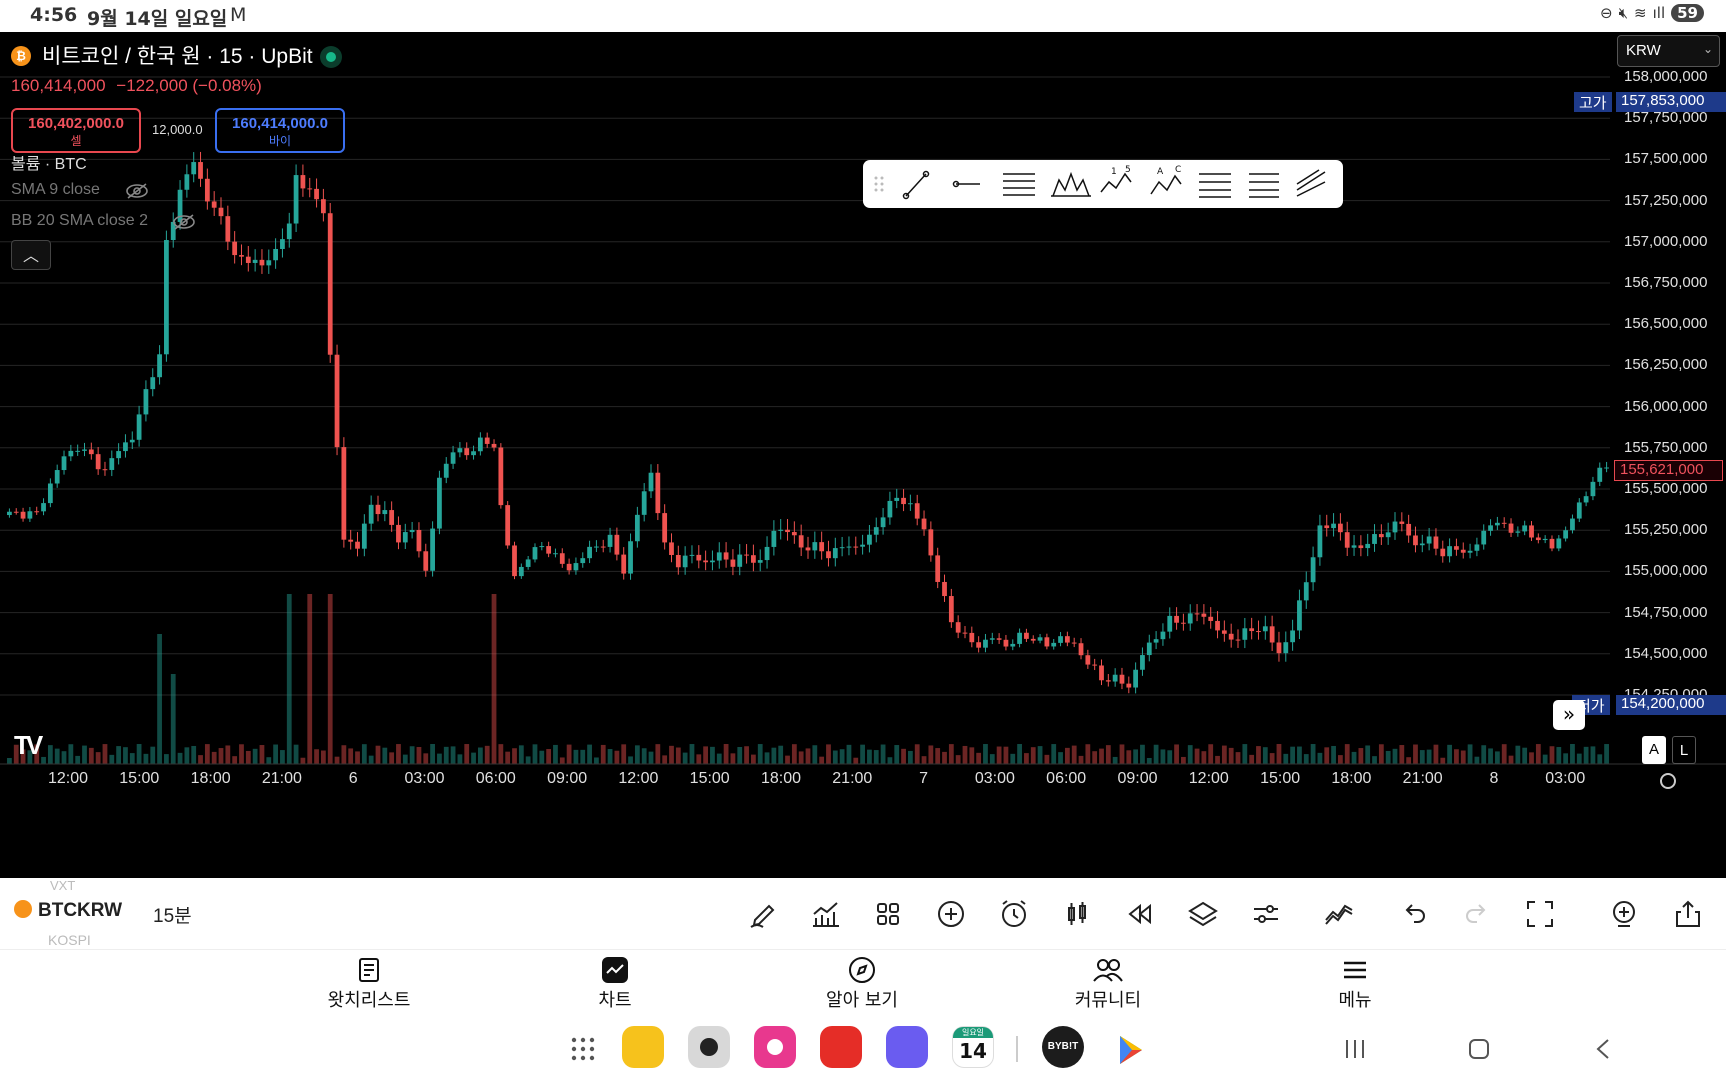  What do you see at coordinates (28, 745) in the screenshot?
I see `tradingview-logo: TV` at bounding box center [28, 745].